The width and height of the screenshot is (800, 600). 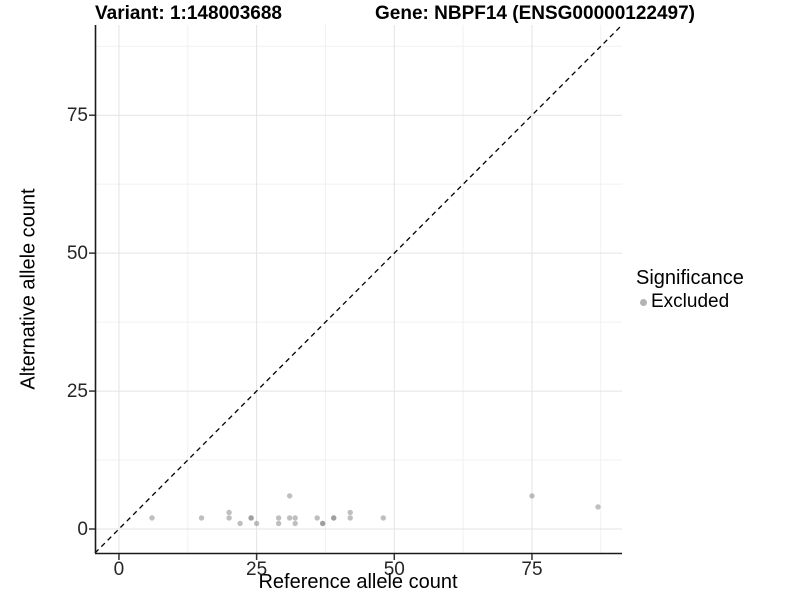 What do you see at coordinates (82, 529) in the screenshot?
I see `y-tick-label: 0` at bounding box center [82, 529].